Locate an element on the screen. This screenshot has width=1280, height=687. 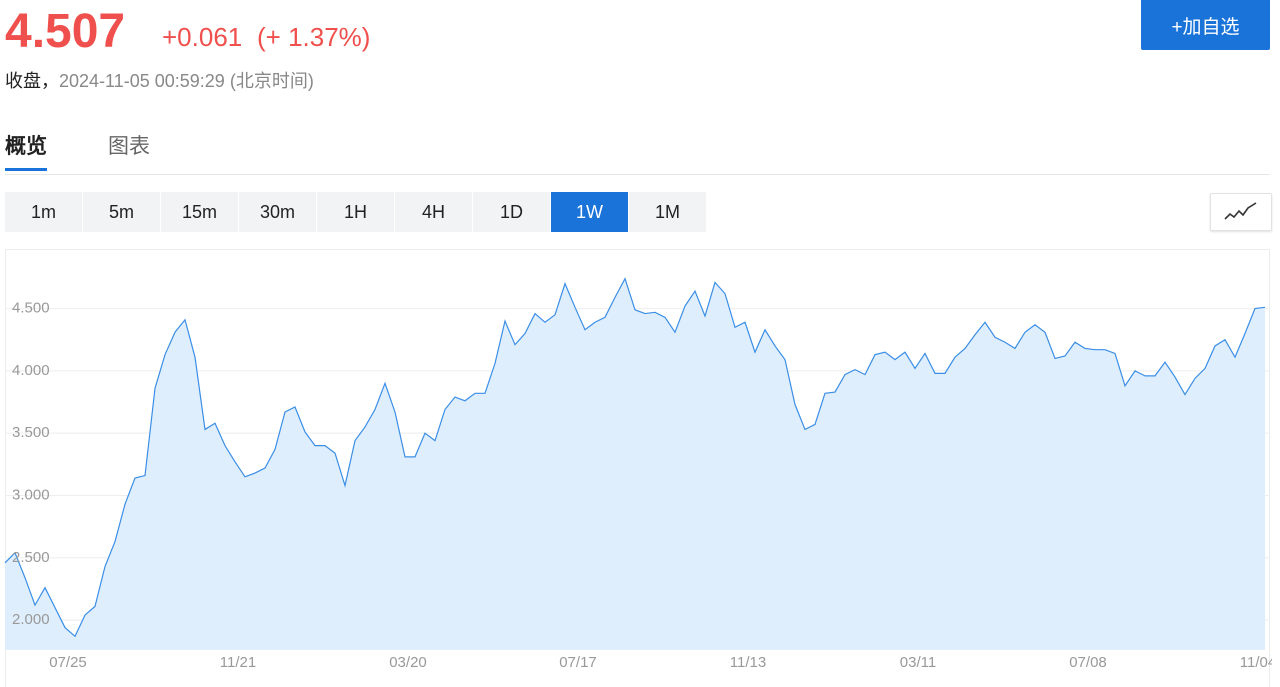
y-tick-label: 4.000 is located at coordinates (31, 370).